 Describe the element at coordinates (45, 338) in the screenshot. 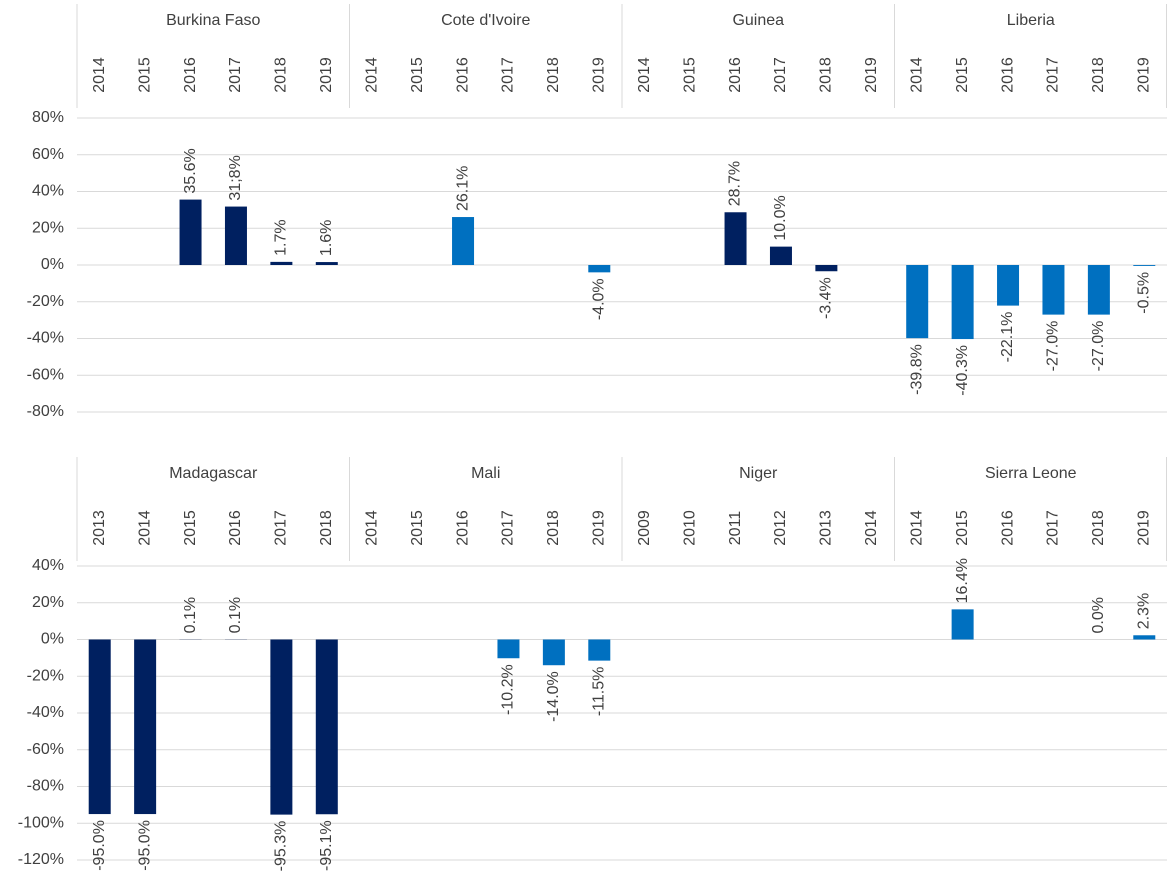

I see `y-tick-label: -40%` at that location.